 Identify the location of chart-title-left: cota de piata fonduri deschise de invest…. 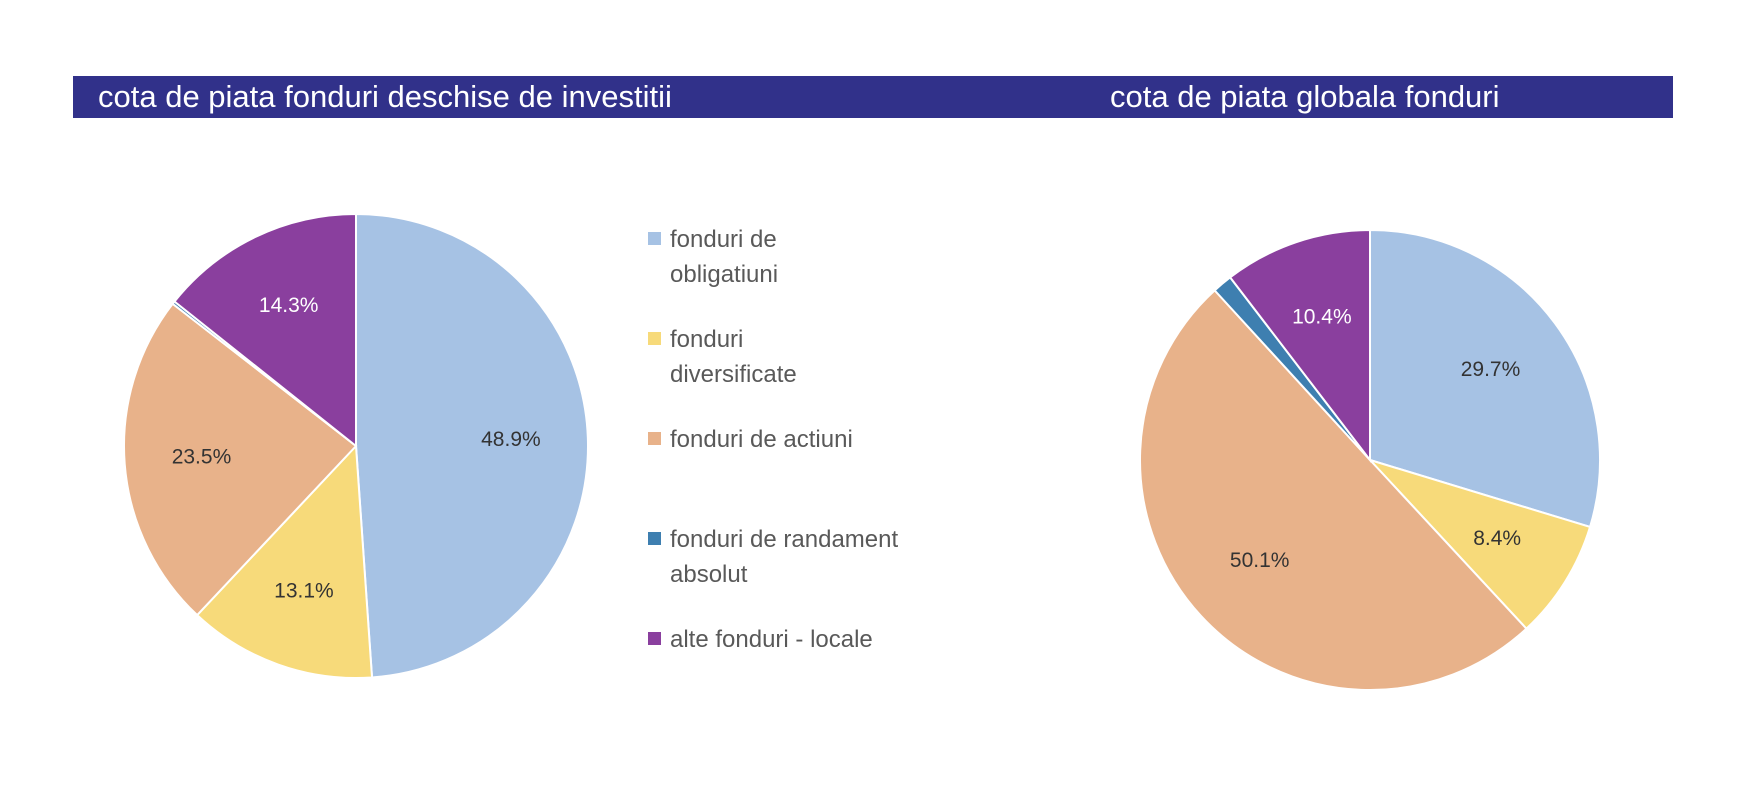
(385, 96).